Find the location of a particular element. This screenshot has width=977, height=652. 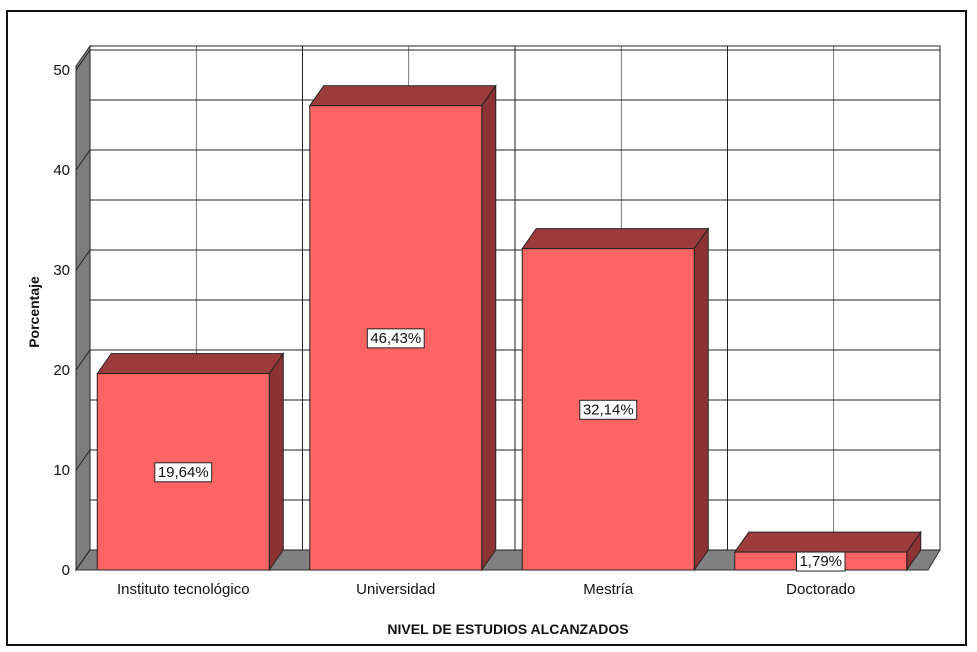

data-label-text: 1,79% is located at coordinates (820, 561).